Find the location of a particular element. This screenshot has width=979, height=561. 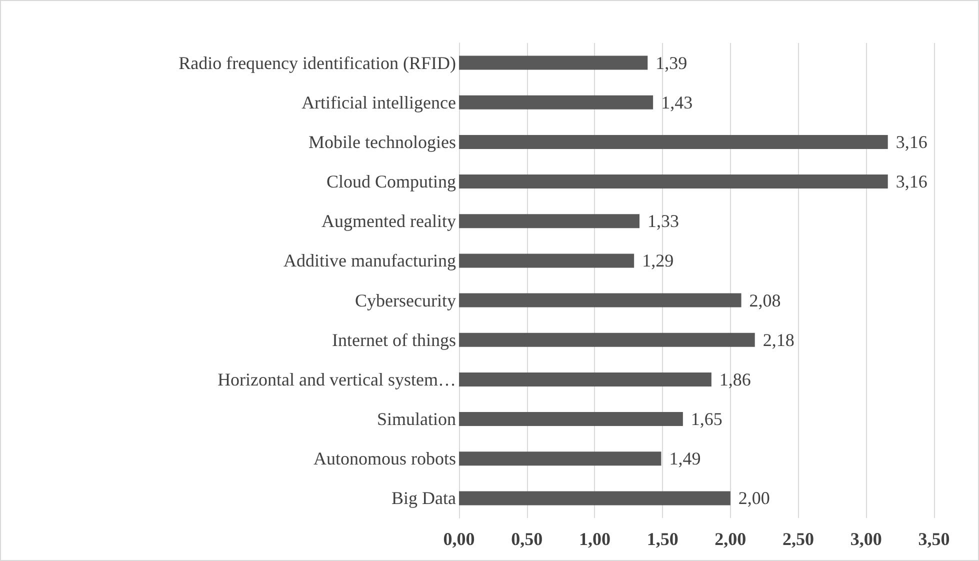

data-label: 1,33 is located at coordinates (663, 221).